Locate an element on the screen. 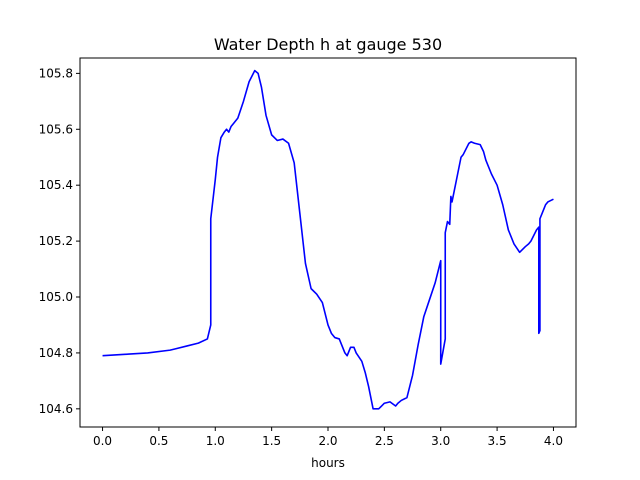  x-tick-label: 1.5 is located at coordinates (271, 441).